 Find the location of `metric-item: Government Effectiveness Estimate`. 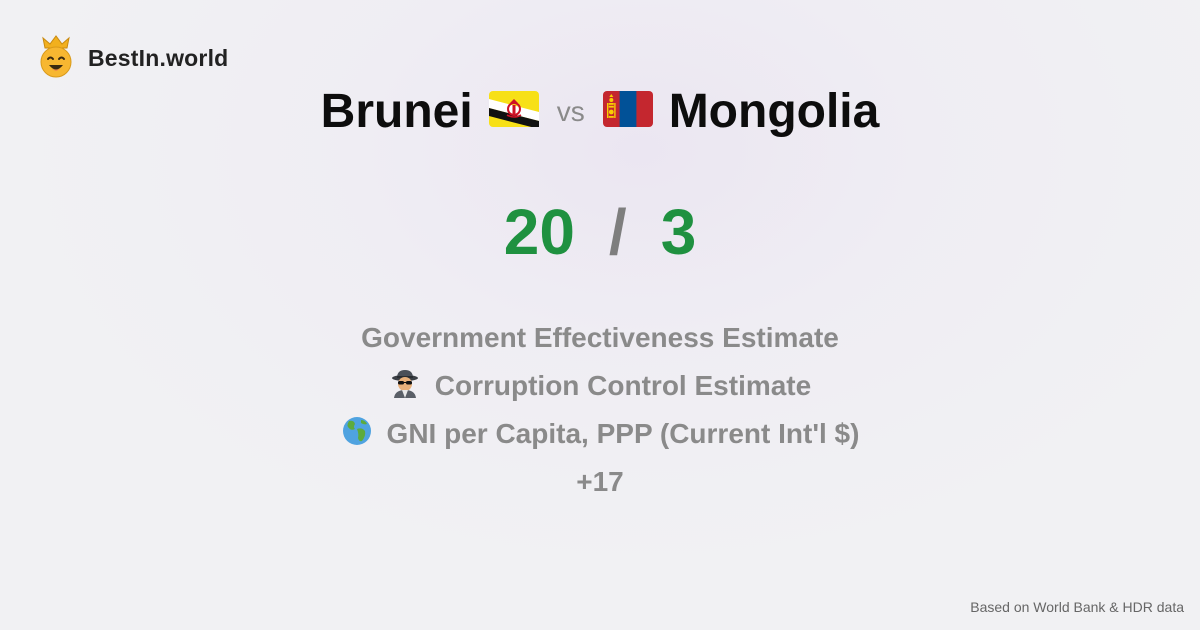

metric-item: Government Effectiveness Estimate is located at coordinates (600, 338).